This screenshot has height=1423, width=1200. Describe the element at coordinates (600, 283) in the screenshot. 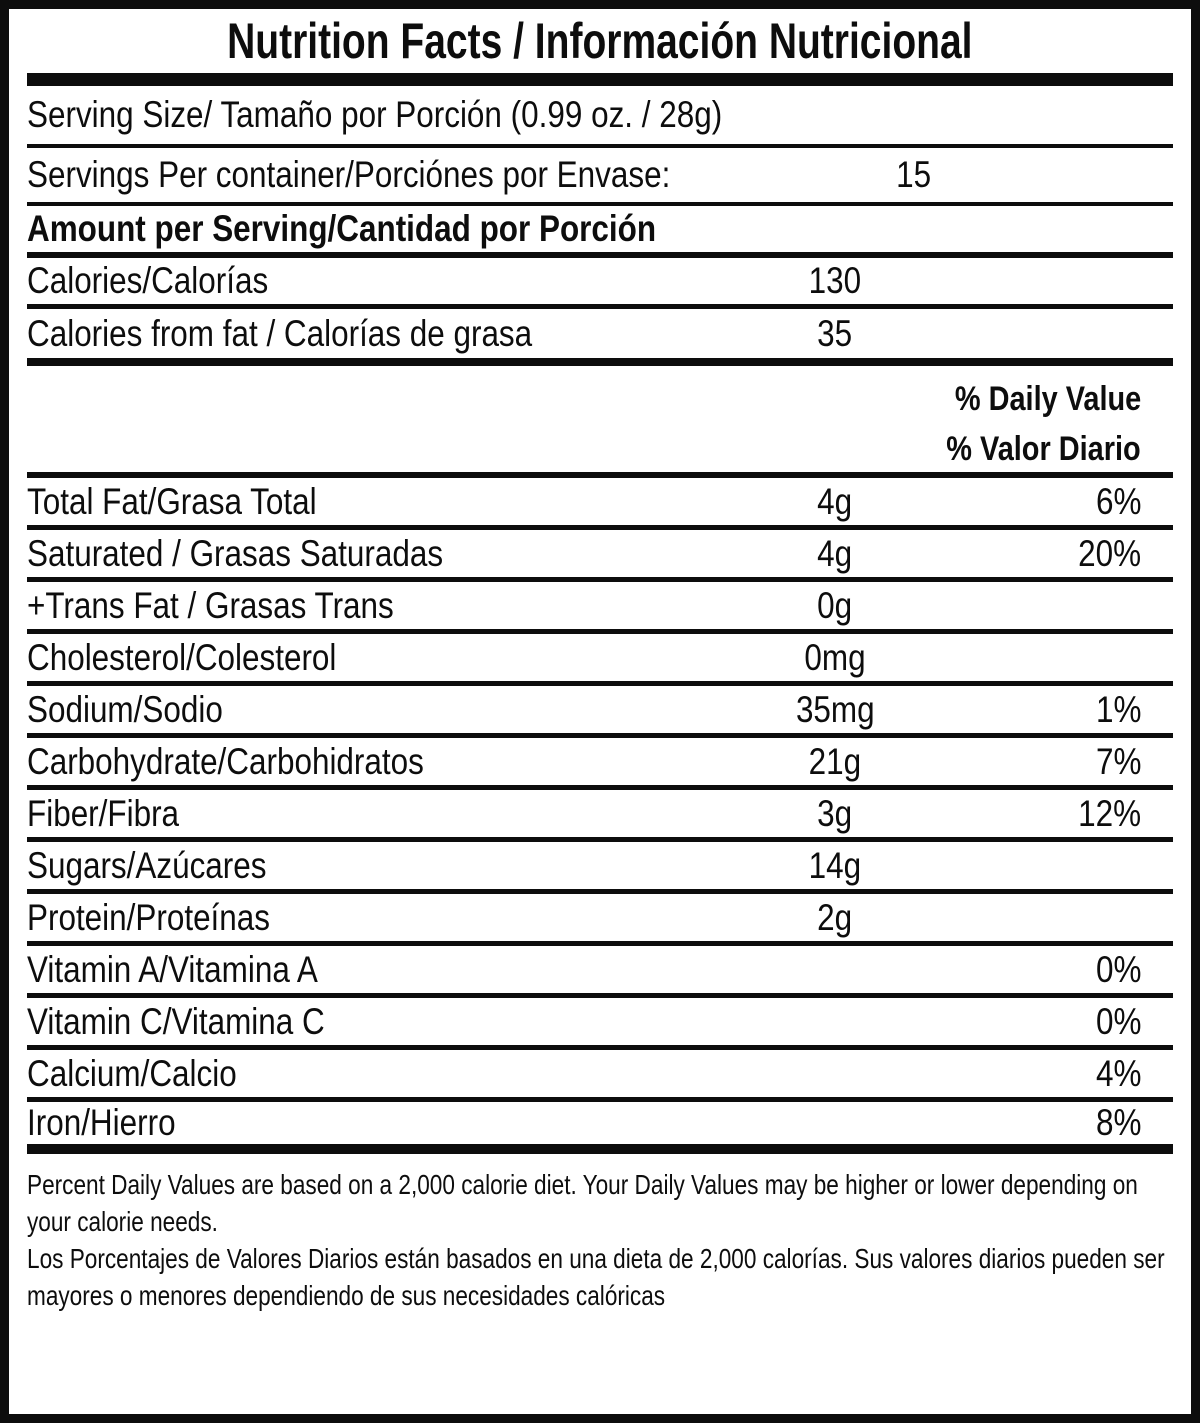

I see `calories-row: Calories/Calorías 130` at that location.